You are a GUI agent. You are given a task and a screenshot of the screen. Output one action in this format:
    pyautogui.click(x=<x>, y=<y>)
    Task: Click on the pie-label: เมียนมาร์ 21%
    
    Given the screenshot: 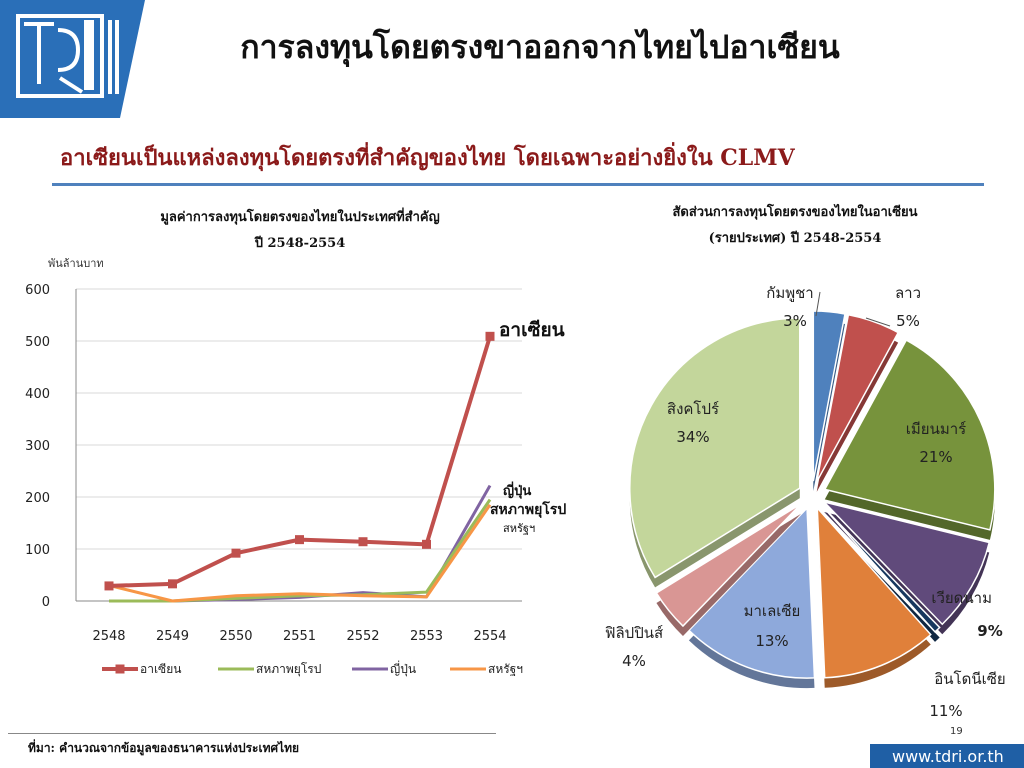 What is the action you would take?
    pyautogui.click(x=936, y=443)
    